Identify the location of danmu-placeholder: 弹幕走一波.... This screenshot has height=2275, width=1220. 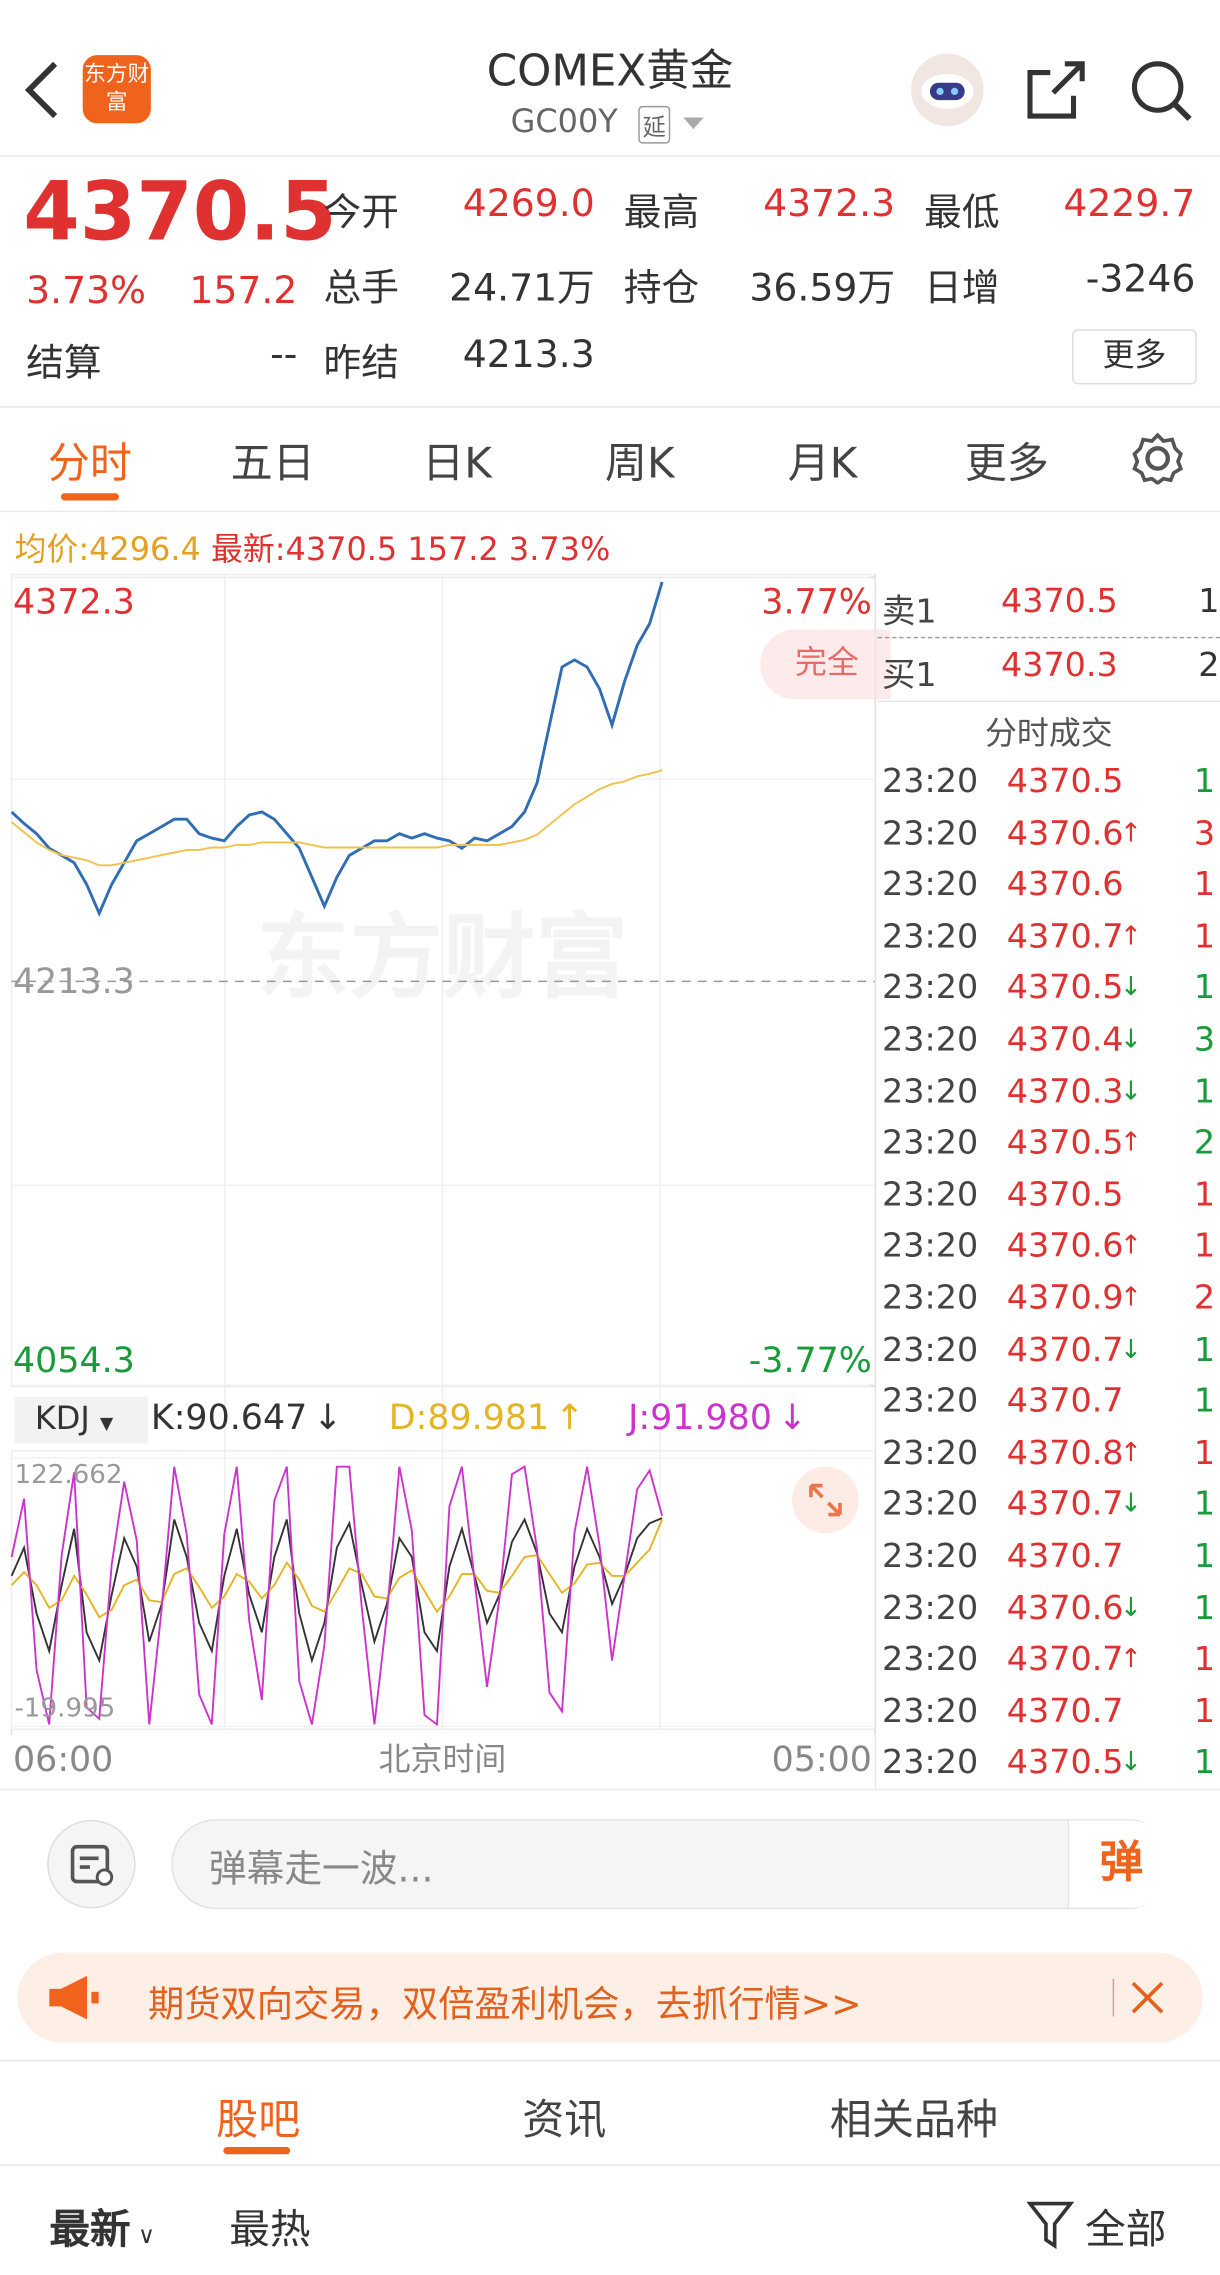
(321, 1870).